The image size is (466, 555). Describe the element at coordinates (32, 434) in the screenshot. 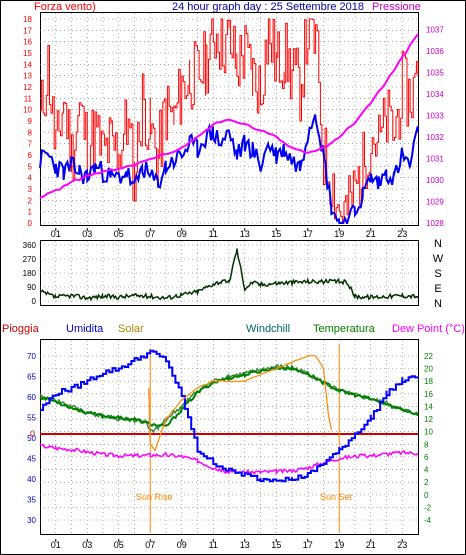

I see `rain-zero-label: 0` at that location.